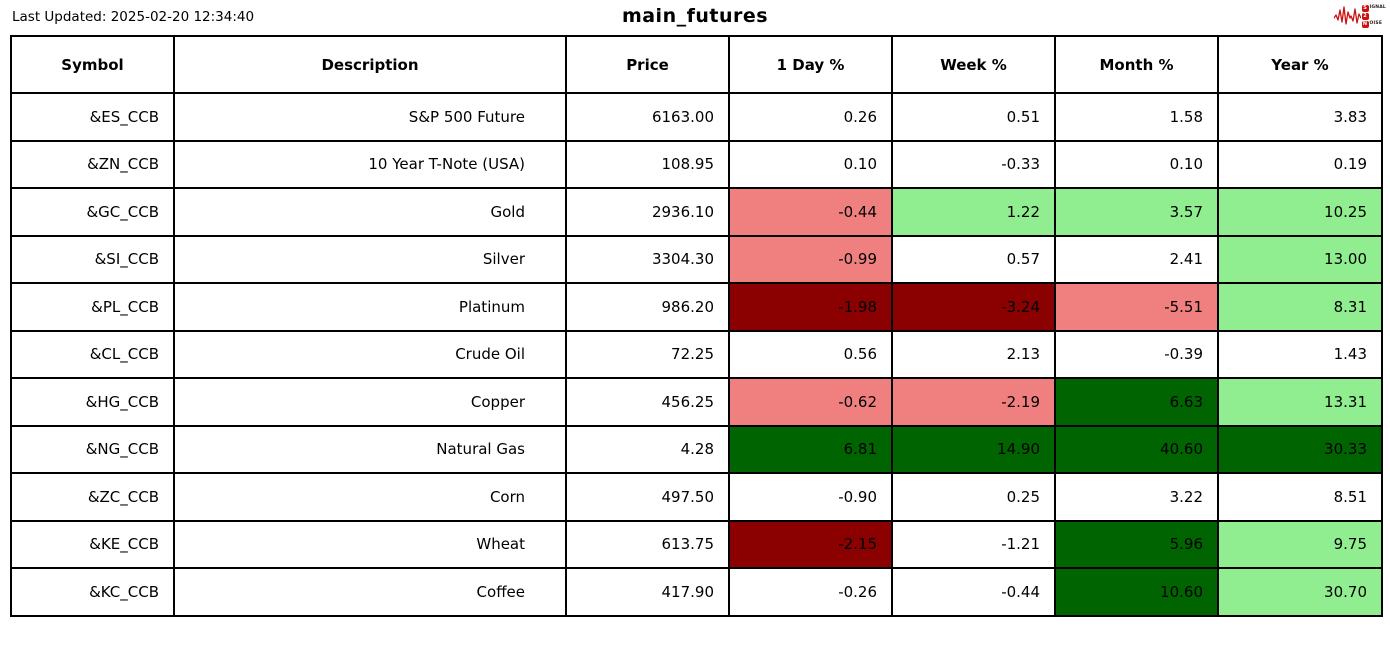 This screenshot has height=650, width=1390. Describe the element at coordinates (647, 259) in the screenshot. I see `cell-price: 3304.30` at that location.